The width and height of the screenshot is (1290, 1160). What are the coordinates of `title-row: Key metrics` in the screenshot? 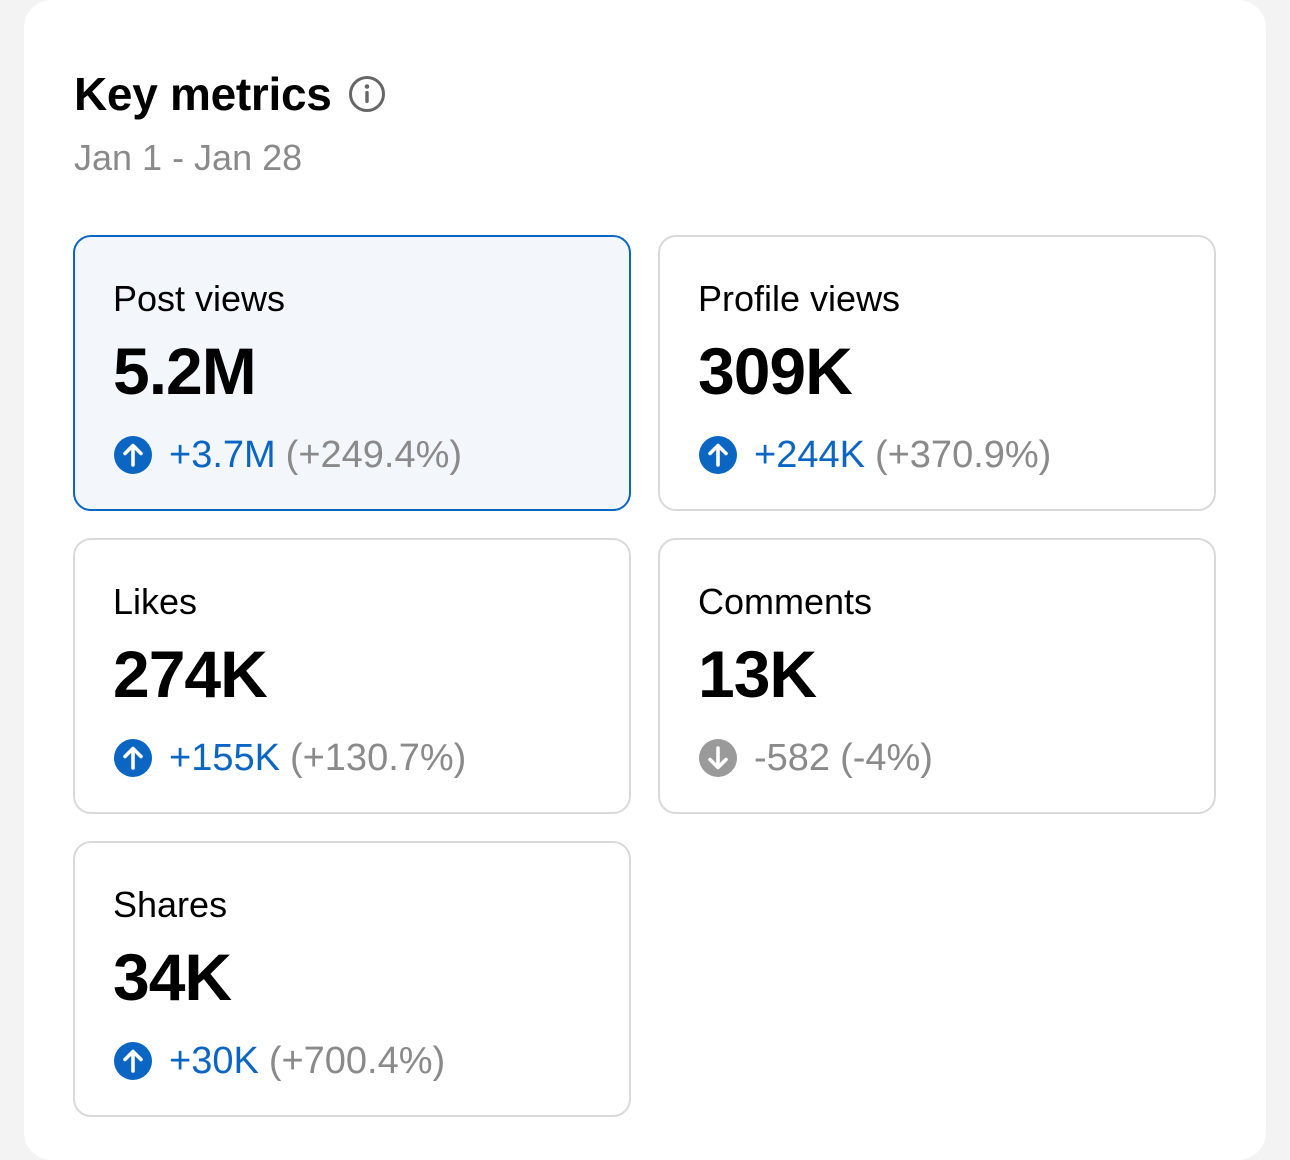 It's located at (230, 94).